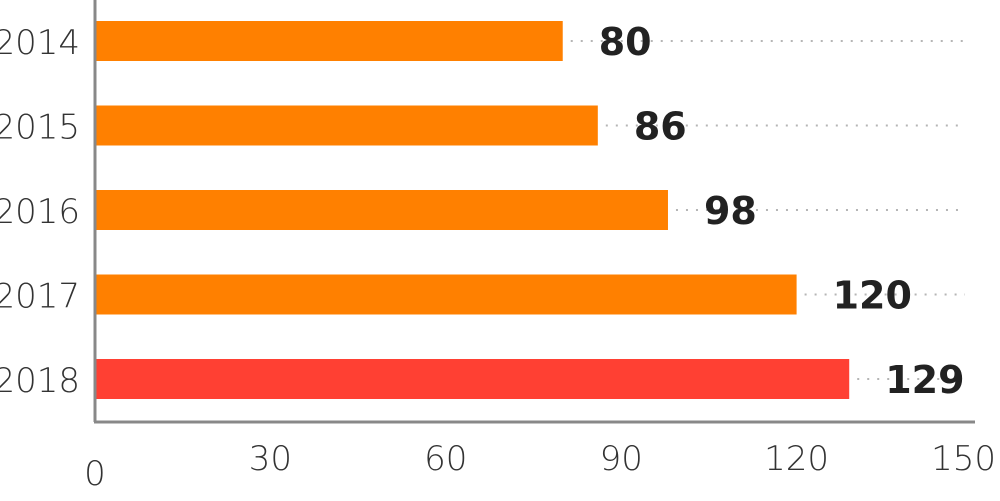 This screenshot has width=1000, height=501. What do you see at coordinates (445, 459) in the screenshot?
I see `x-tick-label-60: 60` at bounding box center [445, 459].